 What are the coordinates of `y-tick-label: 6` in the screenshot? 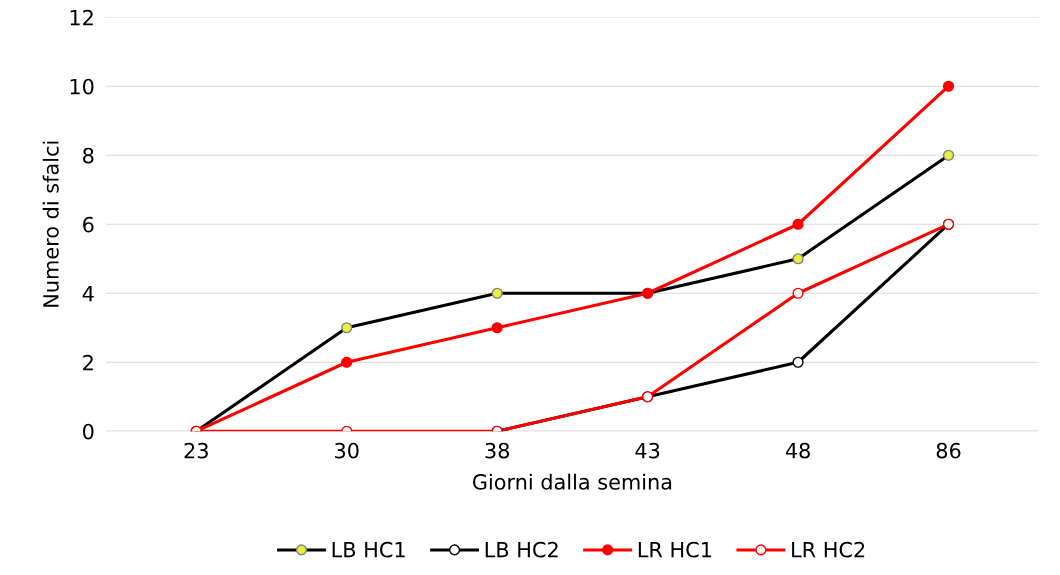 It's located at (88, 224).